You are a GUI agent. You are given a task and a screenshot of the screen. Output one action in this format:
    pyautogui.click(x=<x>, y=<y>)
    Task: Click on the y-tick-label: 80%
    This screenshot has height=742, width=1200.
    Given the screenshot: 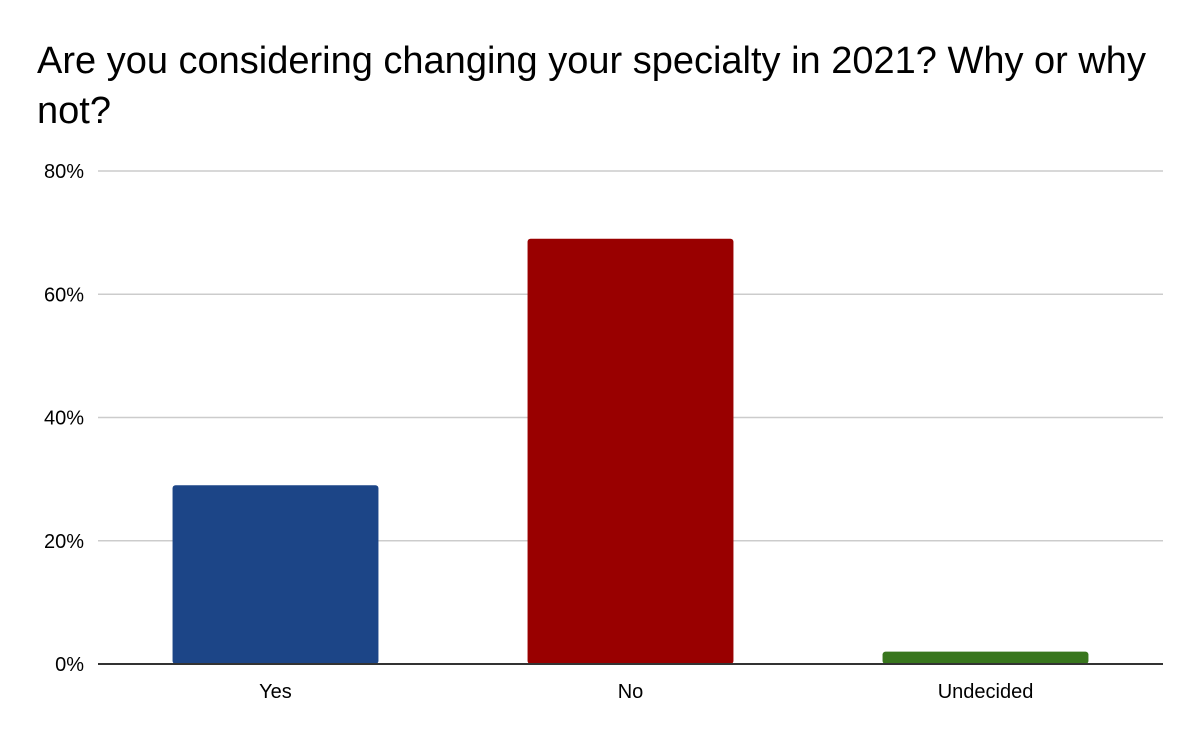 What is the action you would take?
    pyautogui.click(x=64, y=172)
    